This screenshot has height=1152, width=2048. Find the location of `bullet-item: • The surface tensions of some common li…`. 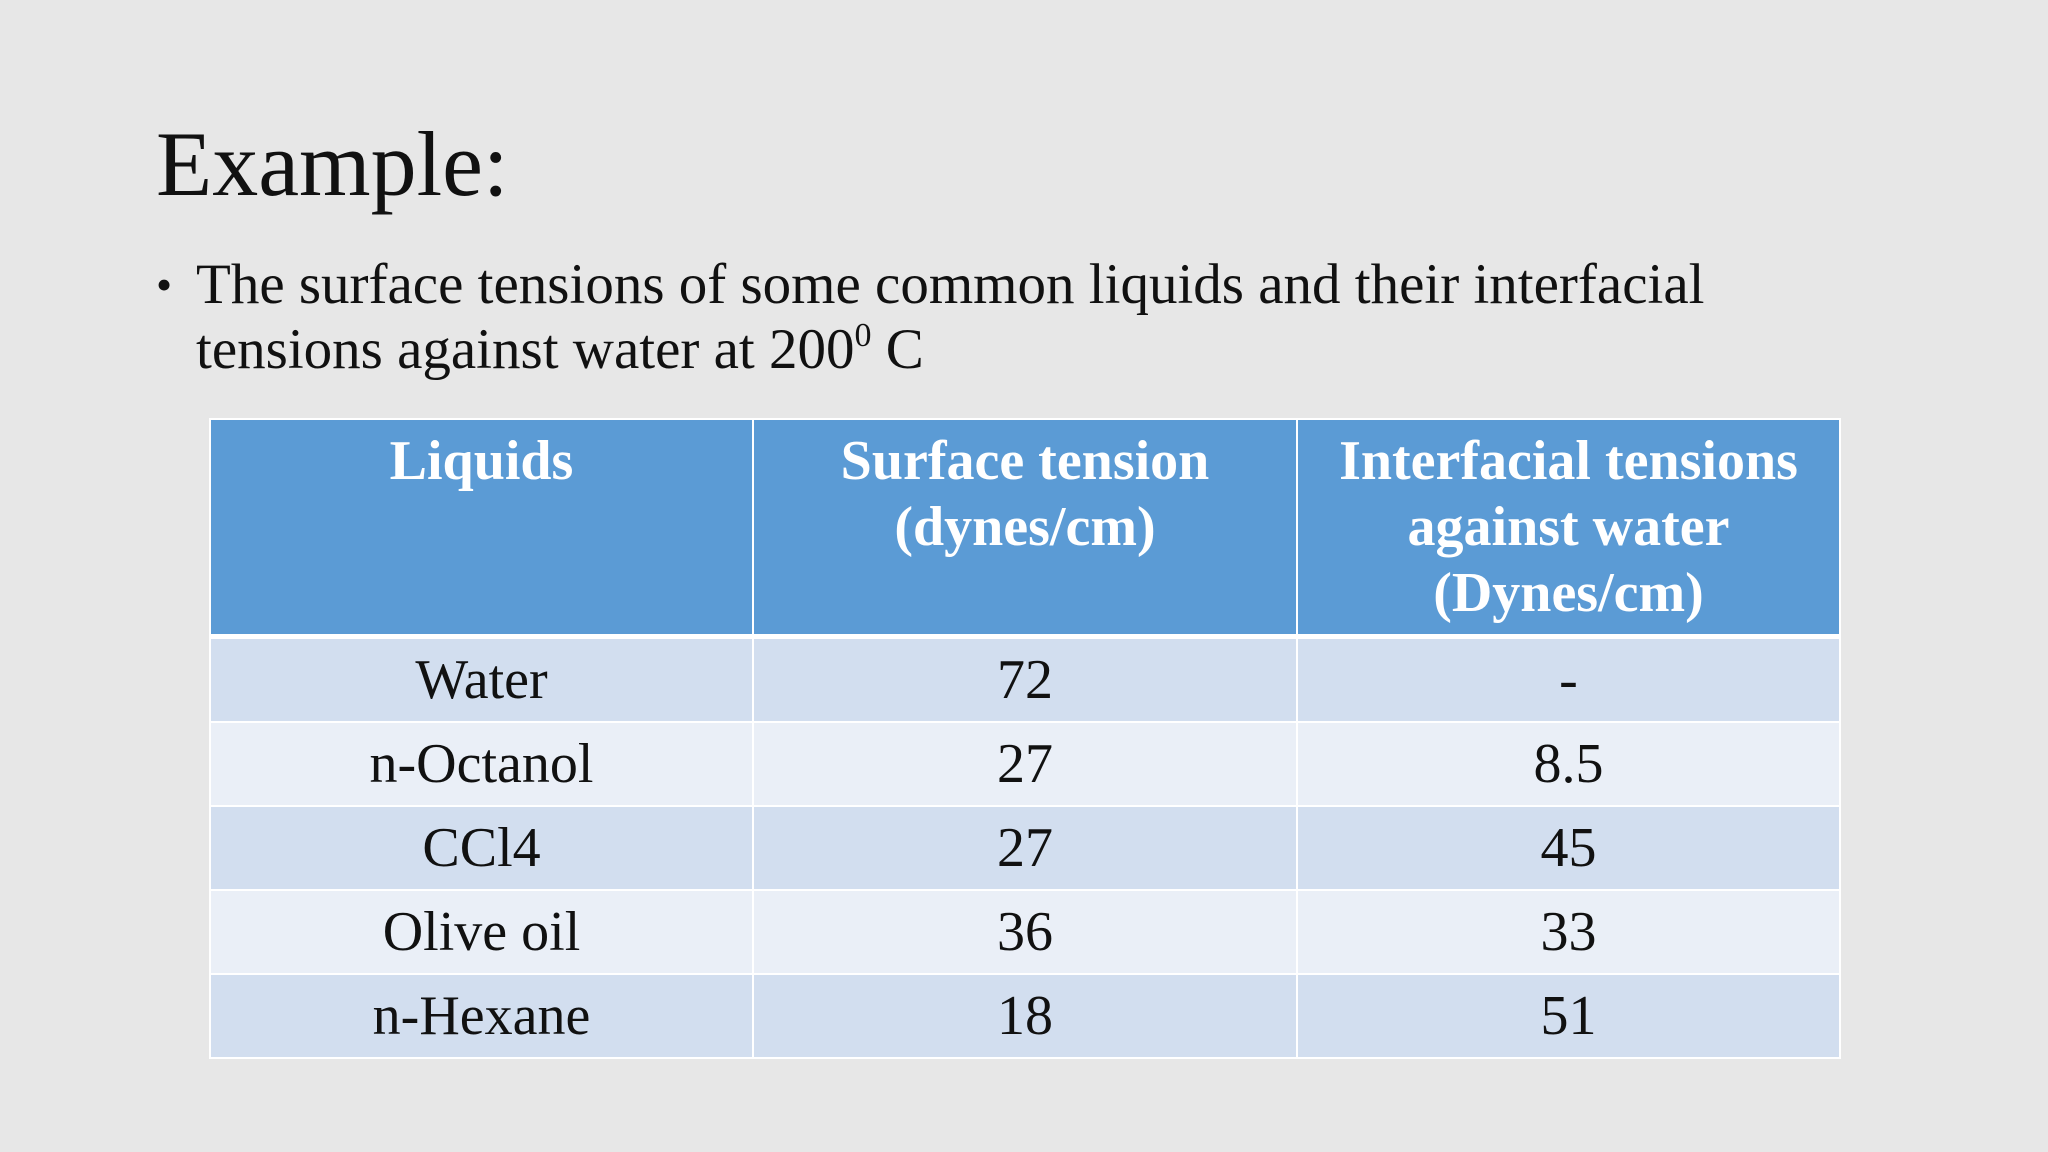

bullet-item: • The surface tensions of some common li… is located at coordinates (986, 317).